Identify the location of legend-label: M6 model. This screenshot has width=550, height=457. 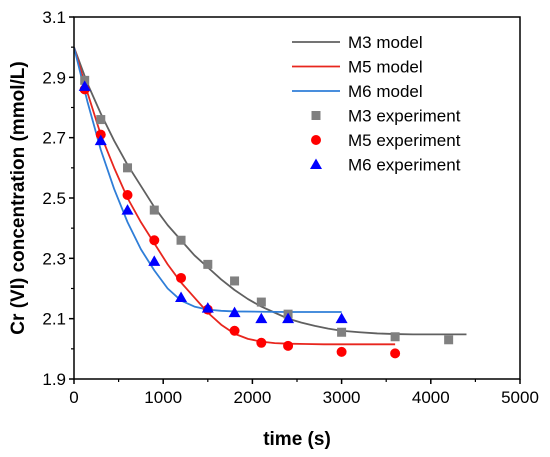
(385, 91).